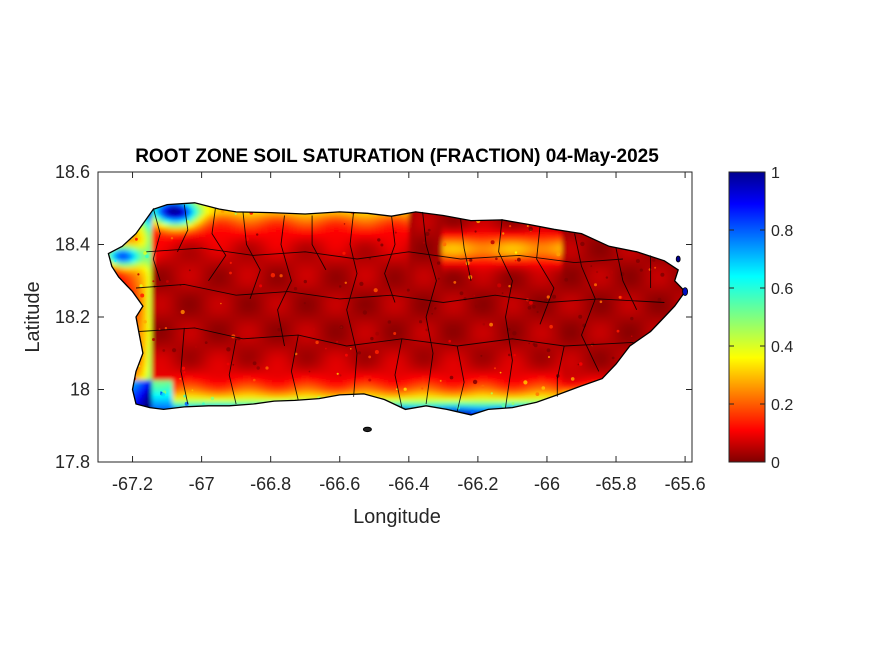 The height and width of the screenshot is (656, 875). I want to click on colorbar-gradient, so click(747, 317).